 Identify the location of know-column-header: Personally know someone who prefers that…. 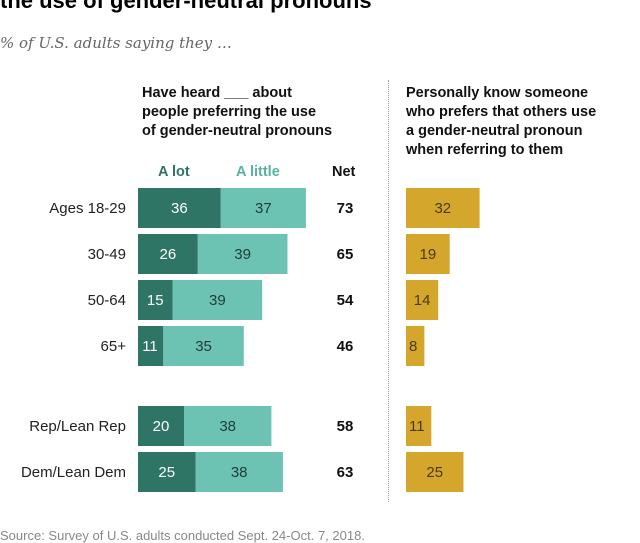
(501, 122).